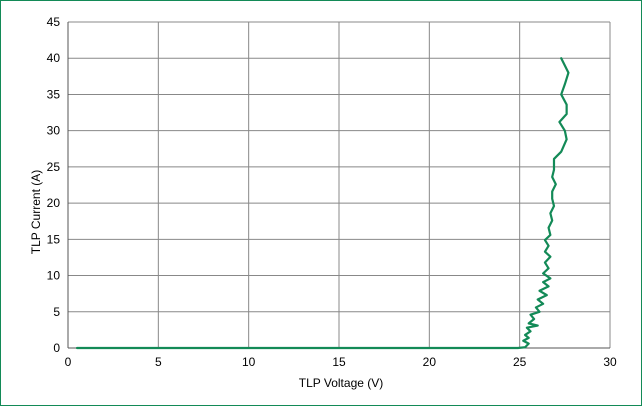  Describe the element at coordinates (36, 212) in the screenshot. I see `y-axis-label: TLP Current (A)` at that location.